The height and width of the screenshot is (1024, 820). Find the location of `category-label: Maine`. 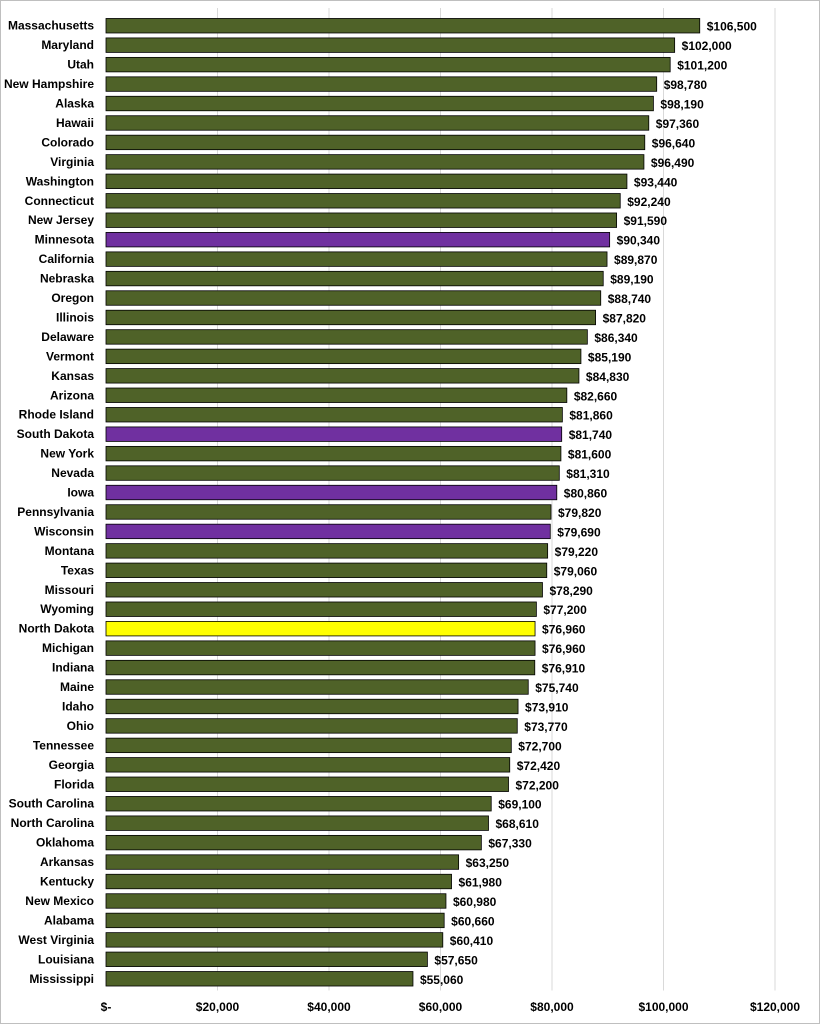

category-label: Maine is located at coordinates (77, 687).